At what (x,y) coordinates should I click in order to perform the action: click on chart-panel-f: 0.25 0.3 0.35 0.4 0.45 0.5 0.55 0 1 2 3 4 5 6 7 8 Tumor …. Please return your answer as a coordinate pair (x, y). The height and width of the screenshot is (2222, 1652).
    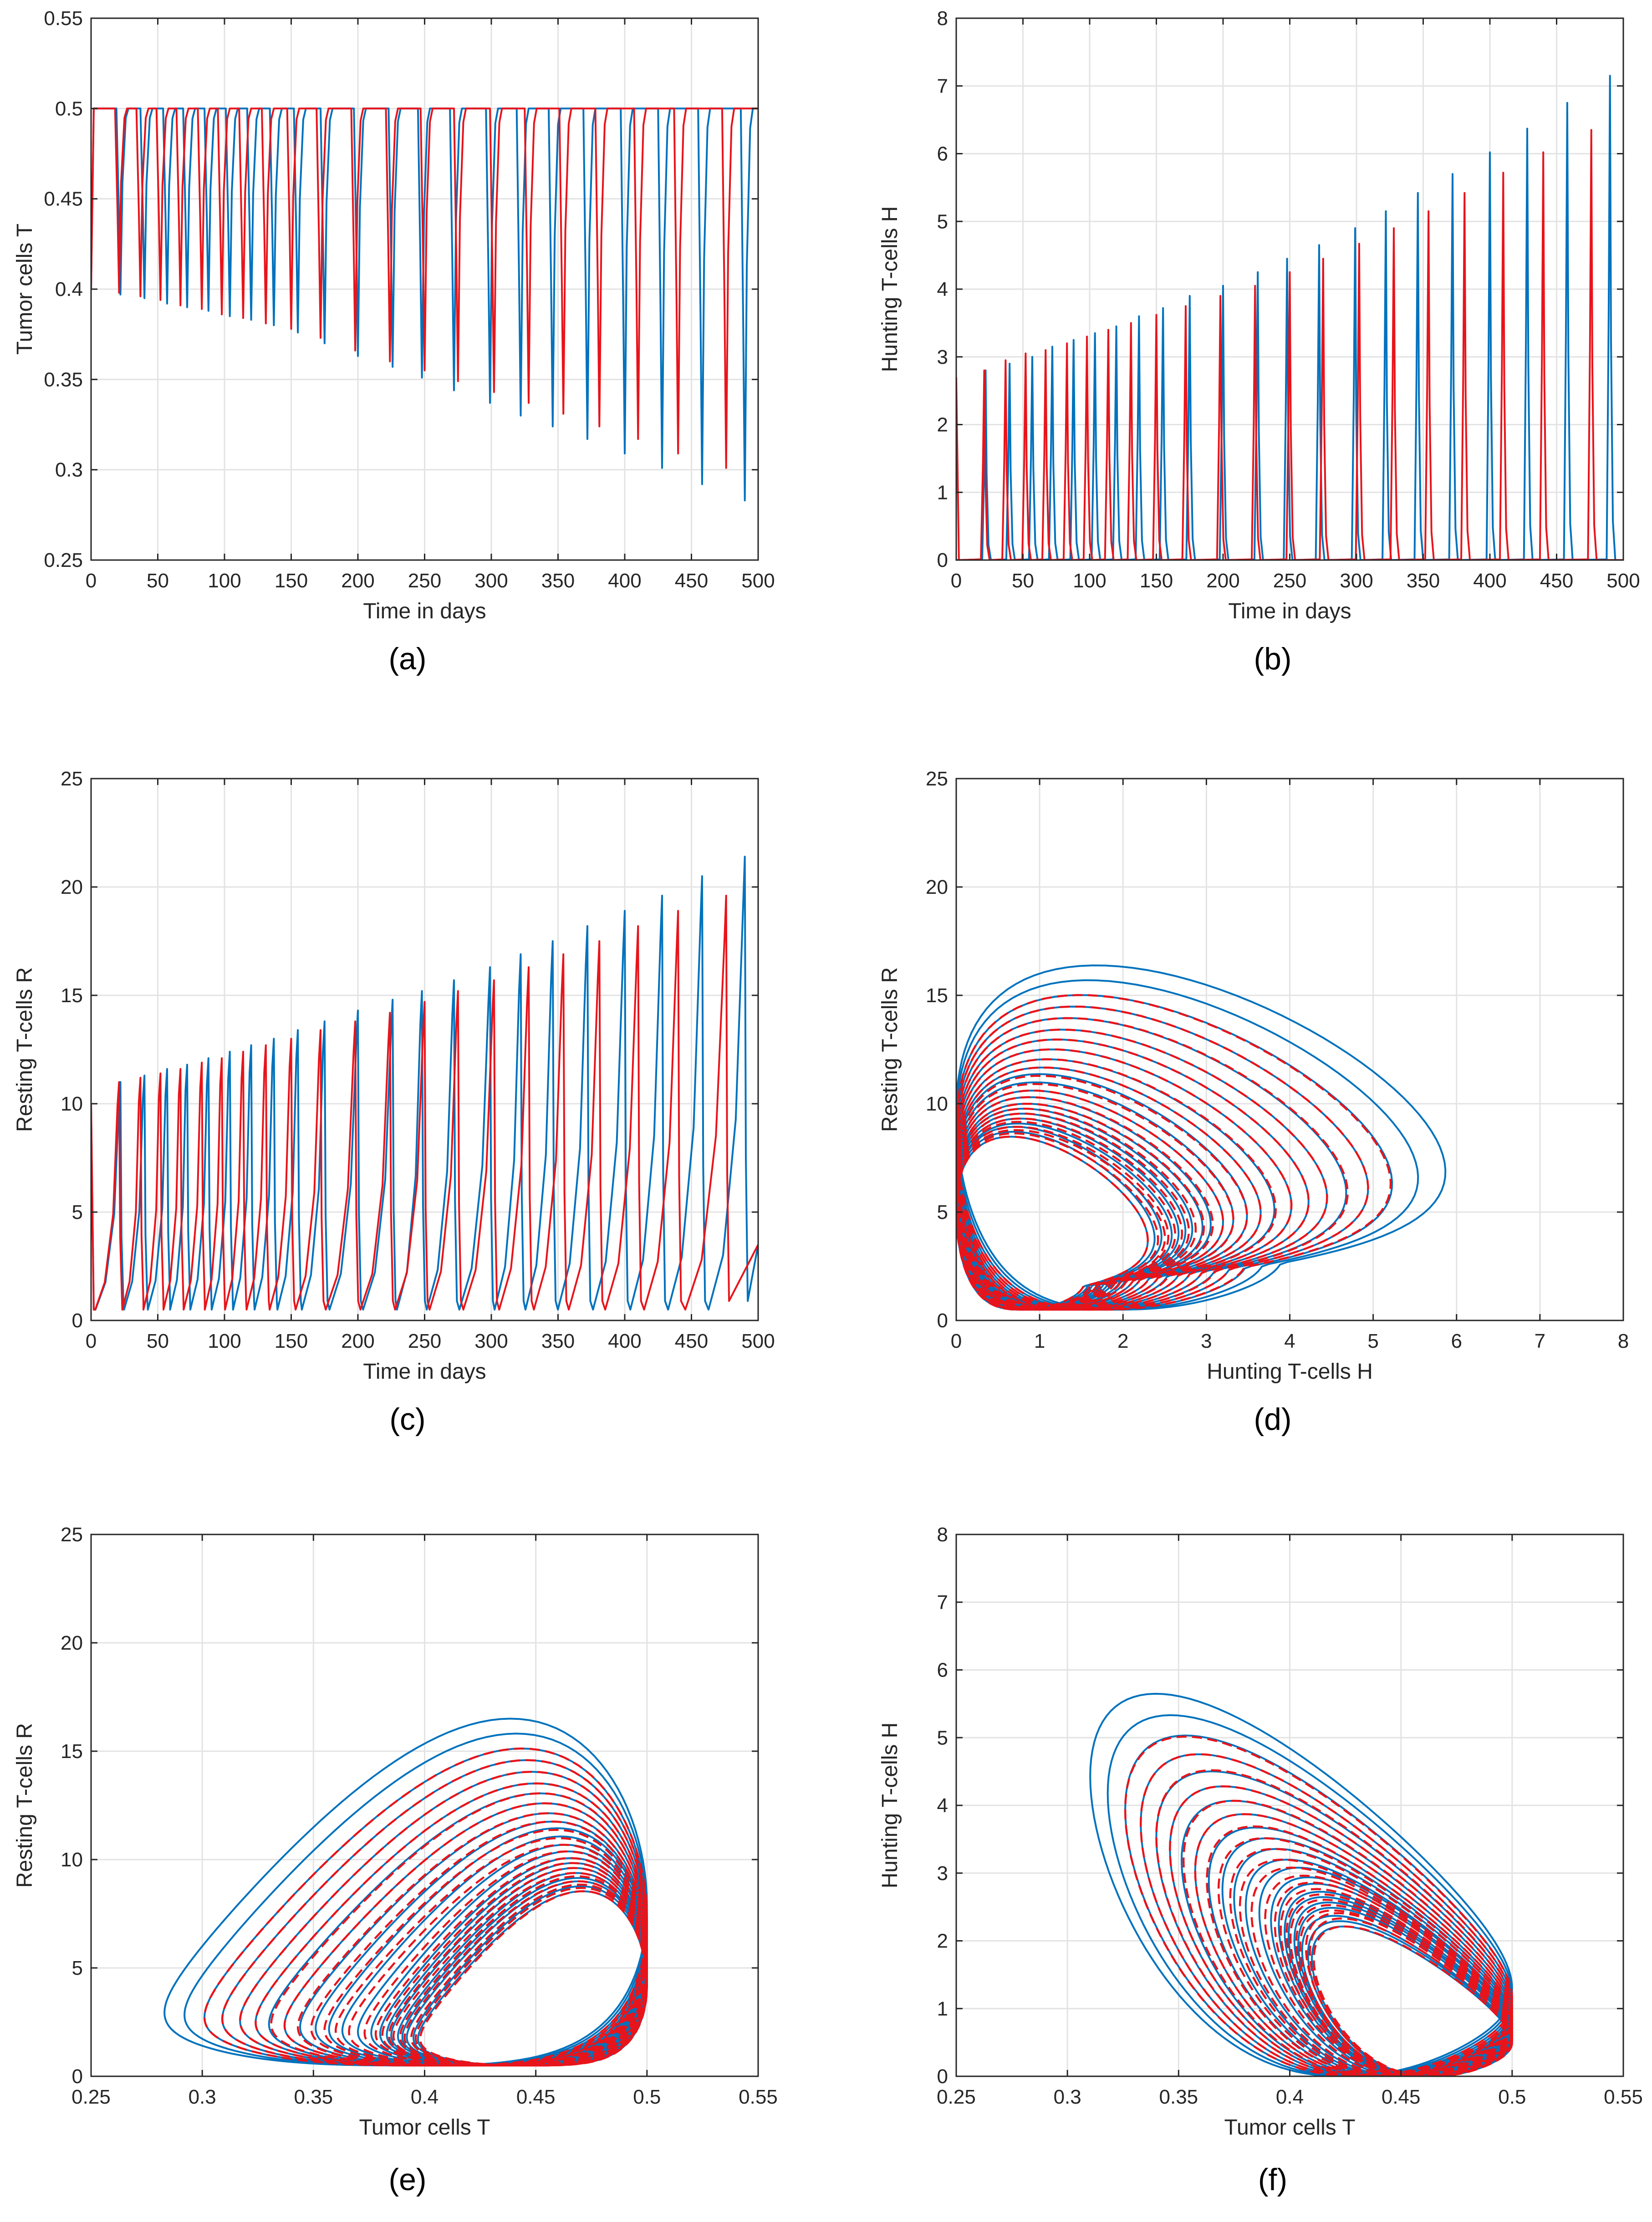
    Looking at the image, I should click on (1260, 1860).